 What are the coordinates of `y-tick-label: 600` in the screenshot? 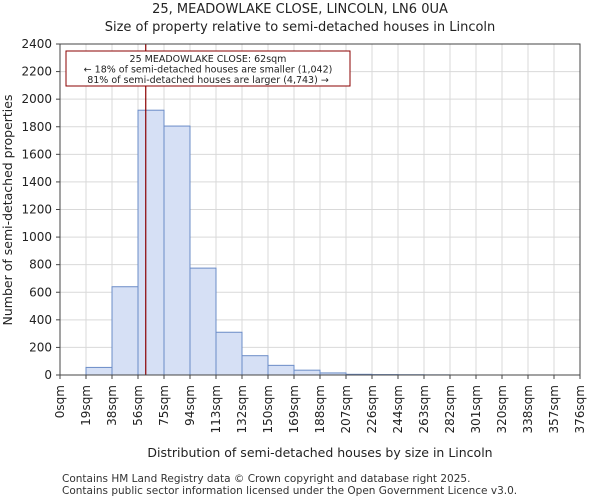 It's located at (40, 292).